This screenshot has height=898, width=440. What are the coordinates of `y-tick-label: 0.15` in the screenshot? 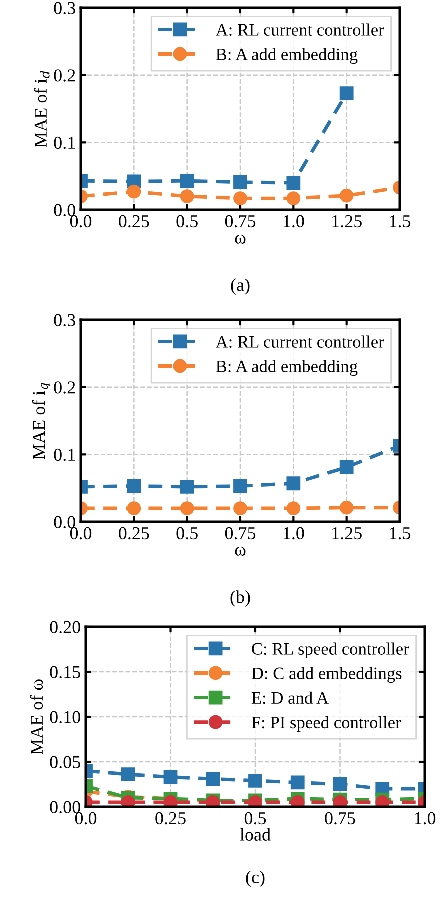 It's located at (65, 672).